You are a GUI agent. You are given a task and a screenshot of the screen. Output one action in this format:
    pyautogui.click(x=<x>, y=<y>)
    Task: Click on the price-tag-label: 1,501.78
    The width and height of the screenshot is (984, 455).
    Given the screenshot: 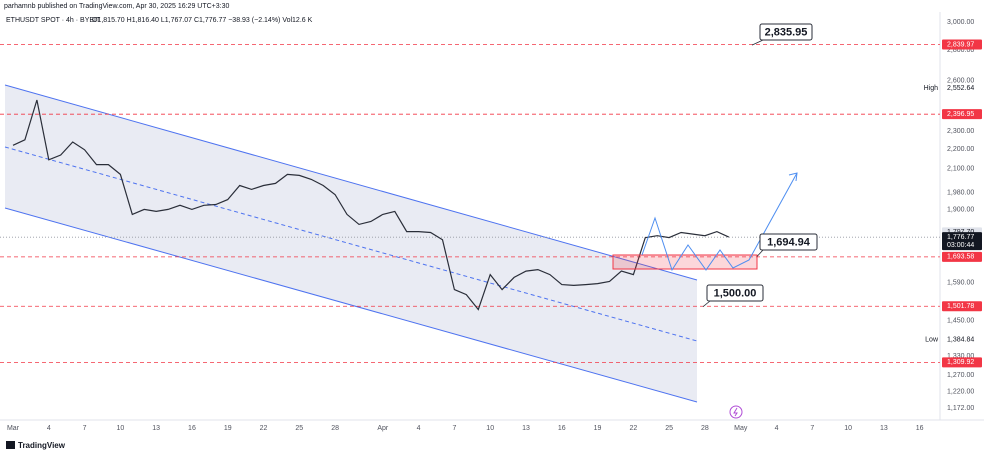 What is the action you would take?
    pyautogui.click(x=960, y=306)
    